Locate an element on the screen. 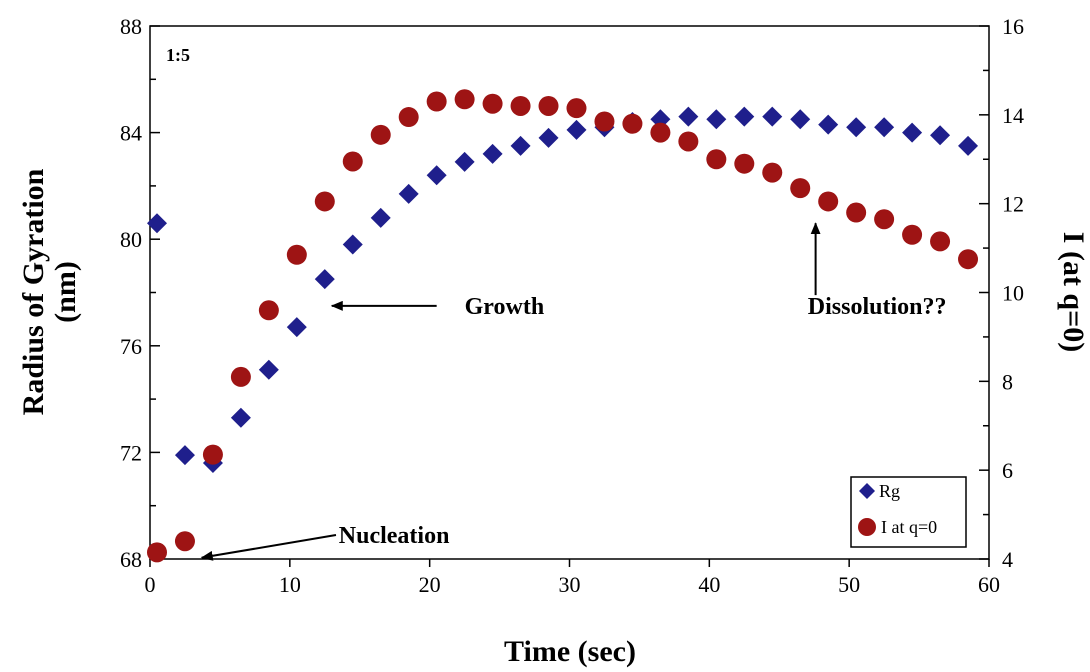 This screenshot has width=1090, height=672. y-tick-label: 68 is located at coordinates (131, 559).